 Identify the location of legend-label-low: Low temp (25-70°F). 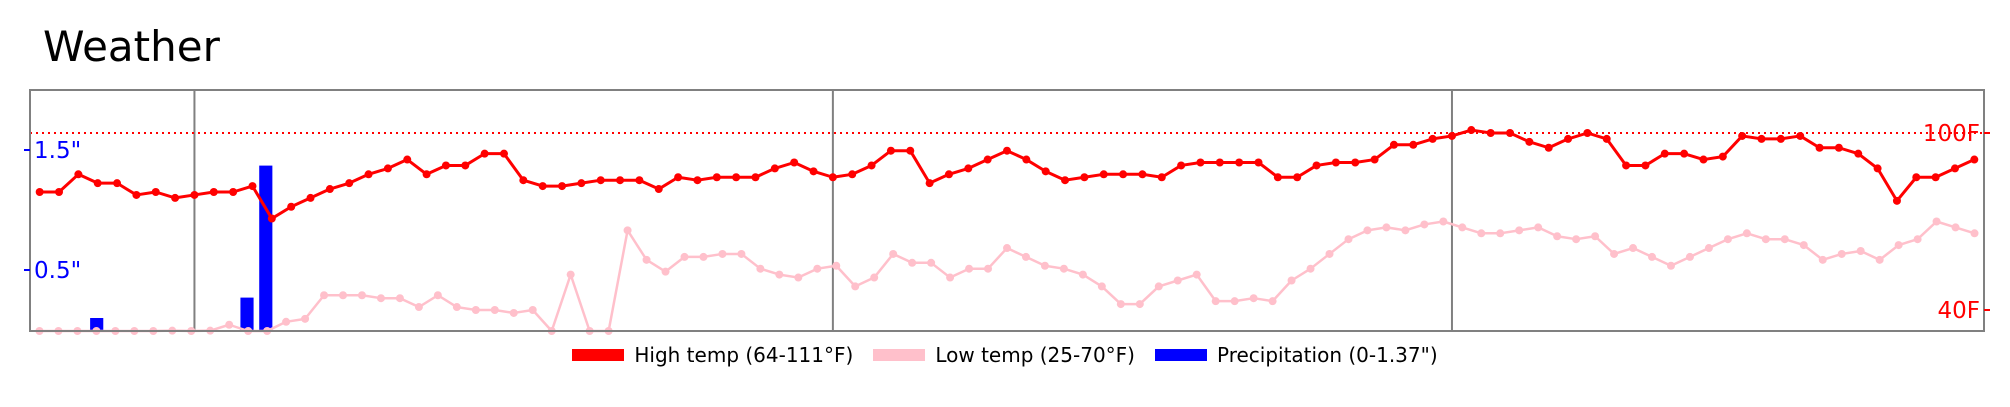
(1035, 355).